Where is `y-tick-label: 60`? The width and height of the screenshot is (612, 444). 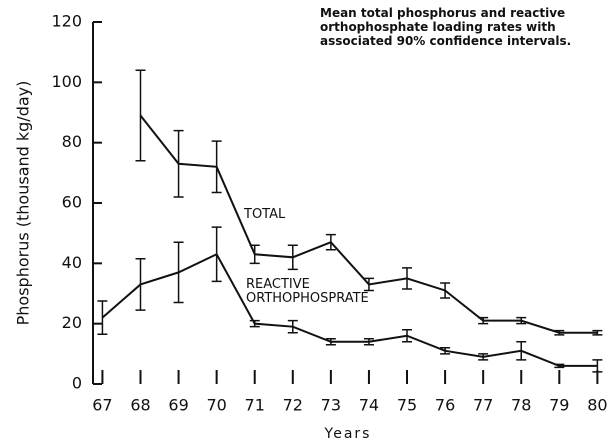 y-tick-label: 60 is located at coordinates (72, 202).